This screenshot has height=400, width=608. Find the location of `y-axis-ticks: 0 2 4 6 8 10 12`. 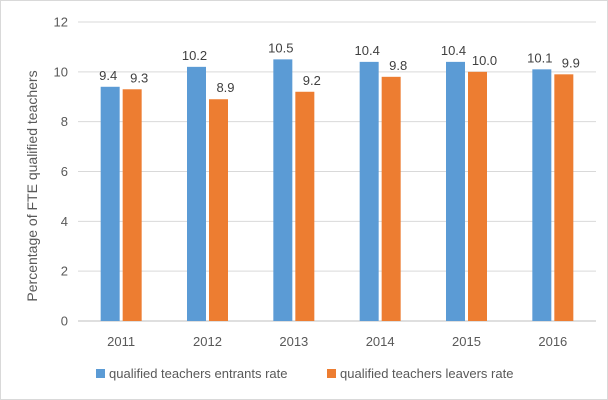

y-axis-ticks: 0 2 4 6 8 10 12 is located at coordinates (61, 172).